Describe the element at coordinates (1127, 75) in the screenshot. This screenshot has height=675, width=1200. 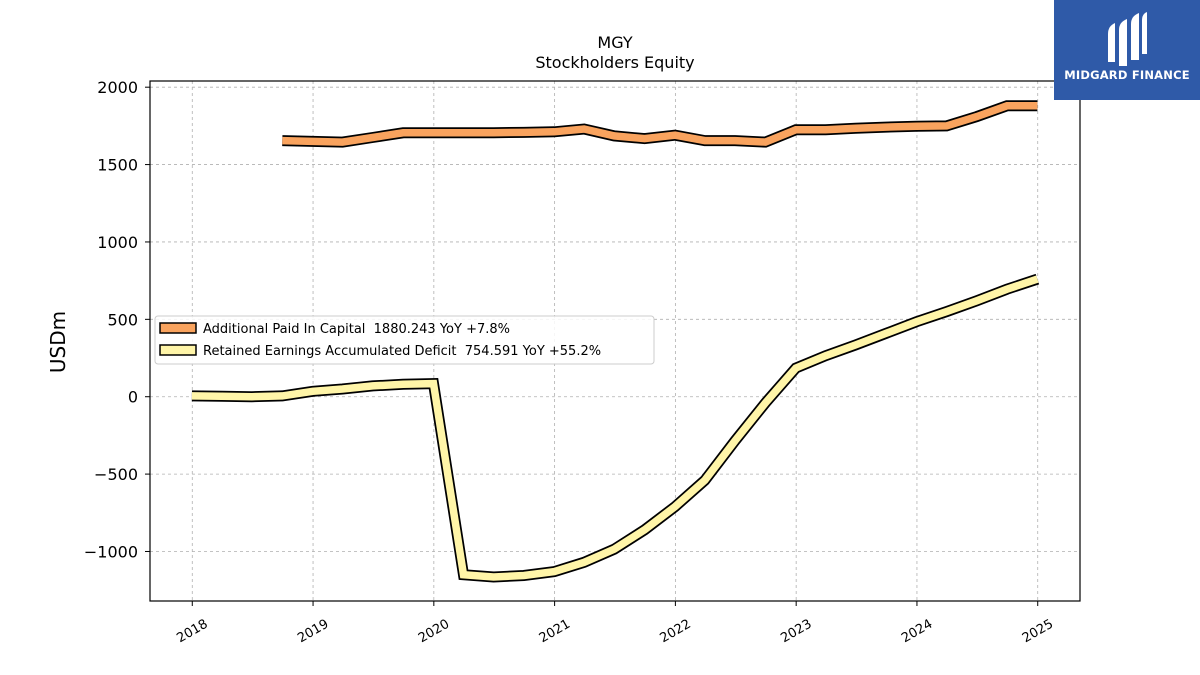
I see `logo-text: MIDGARD FINANCE` at that location.